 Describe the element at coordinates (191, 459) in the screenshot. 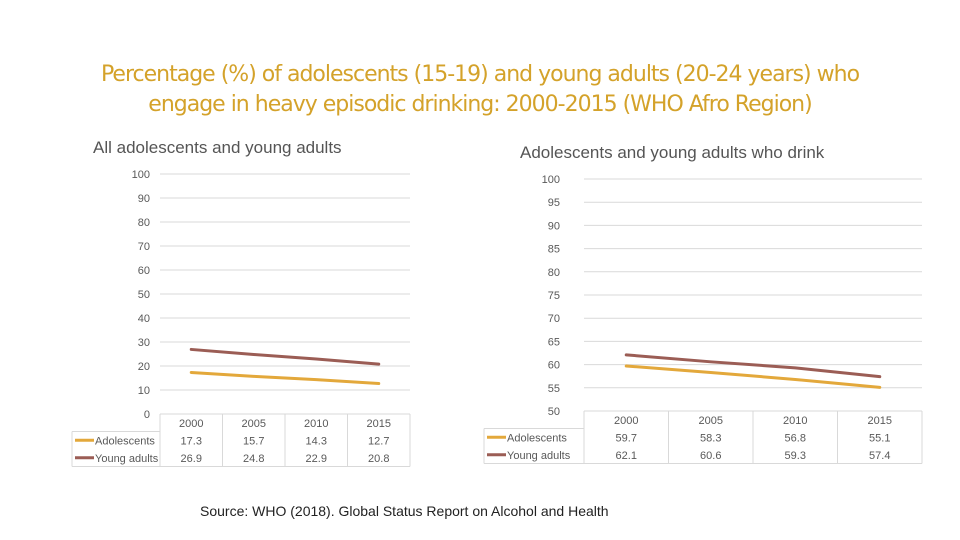

I see `chart-1-data-label: 26.9` at that location.